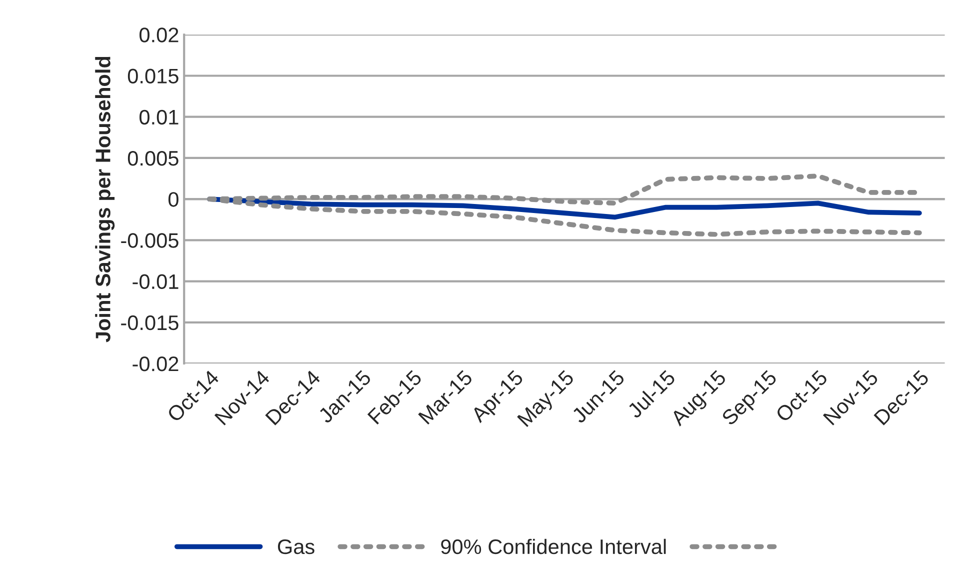  I want to click on y-tick-label: 0.015, so click(153, 76).